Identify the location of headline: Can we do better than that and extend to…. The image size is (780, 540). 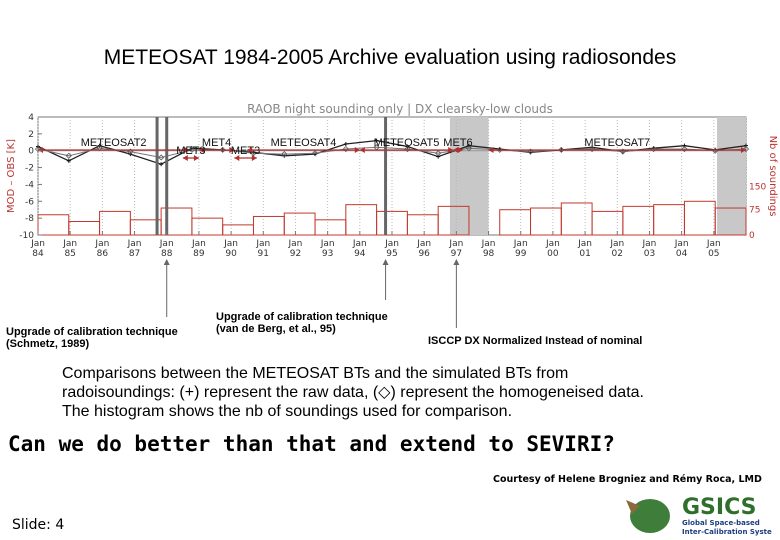
(311, 444).